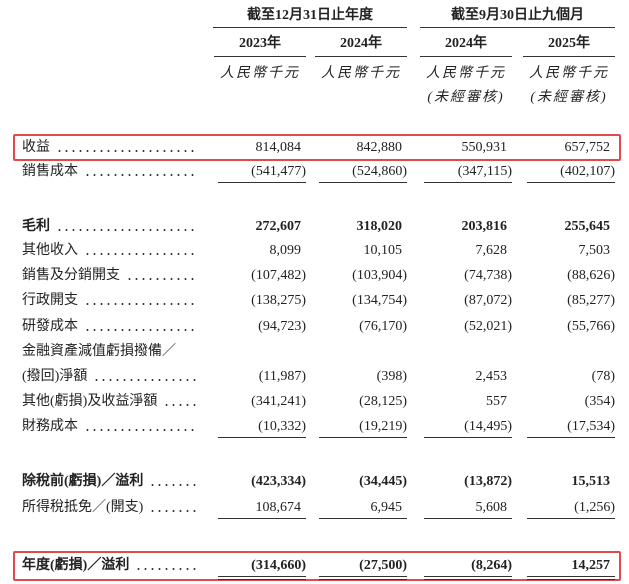  What do you see at coordinates (517, 15) in the screenshot?
I see `group-header: 截至9月30日止九個月` at bounding box center [517, 15].